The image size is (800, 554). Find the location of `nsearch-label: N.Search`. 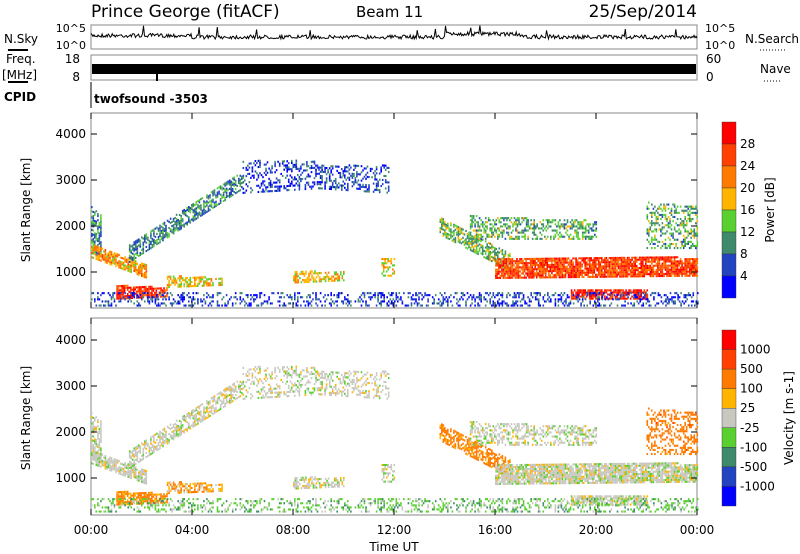

nsearch-label: N.Search is located at coordinates (772, 39).